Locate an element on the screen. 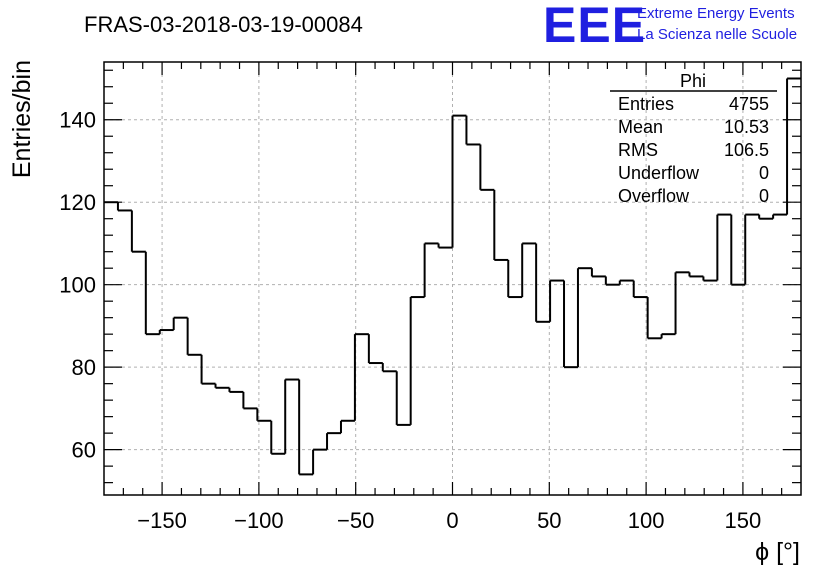 This screenshot has width=836, height=572. x-tick-label: 150 is located at coordinates (743, 520).